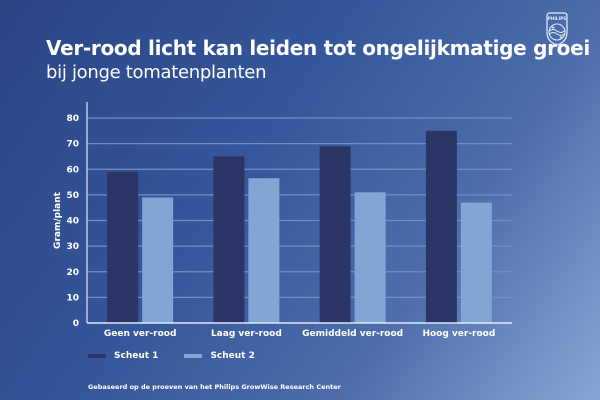 Image resolution: width=600 pixels, height=400 pixels. I want to click on y-tick-label: 70, so click(72, 145).